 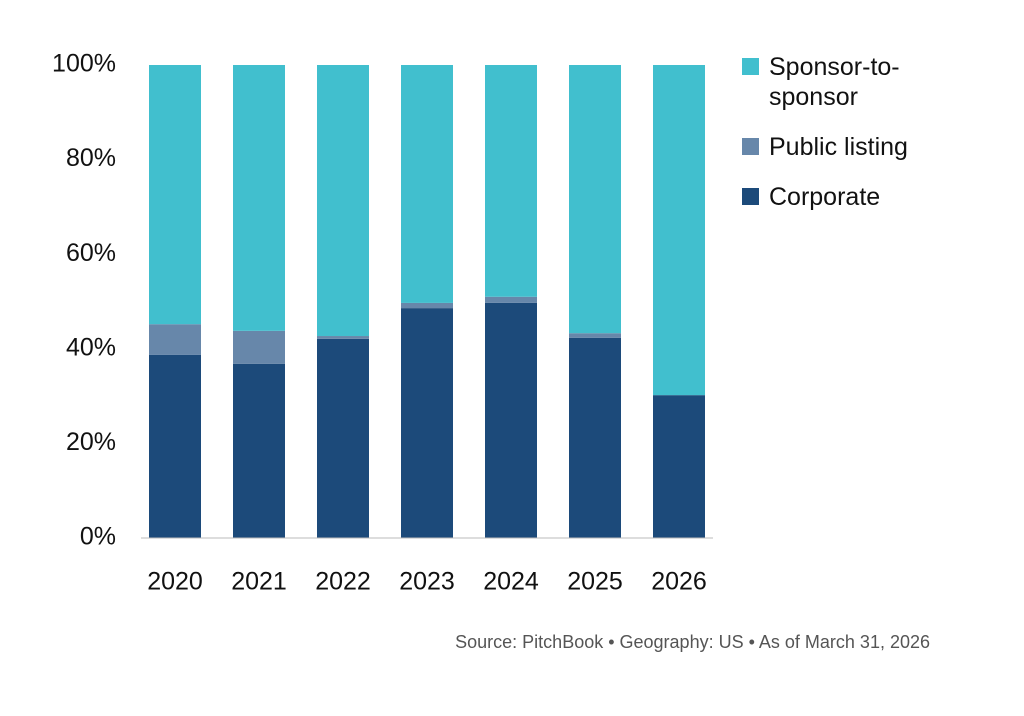 I want to click on y-tick-label: 0%, so click(x=98, y=537).